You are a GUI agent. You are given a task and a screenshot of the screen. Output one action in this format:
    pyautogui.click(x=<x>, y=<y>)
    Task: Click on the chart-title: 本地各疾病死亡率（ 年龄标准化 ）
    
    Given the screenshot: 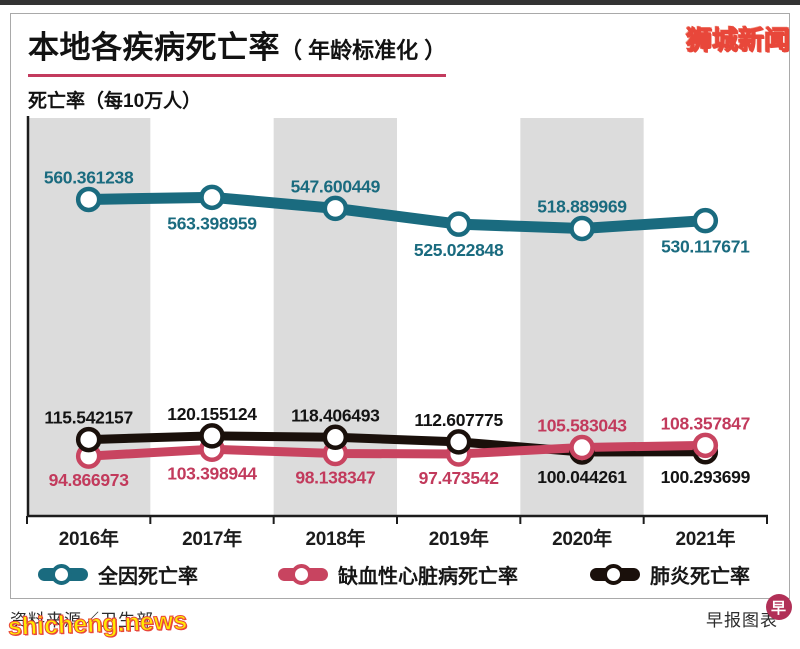 What is the action you would take?
    pyautogui.click(x=237, y=49)
    